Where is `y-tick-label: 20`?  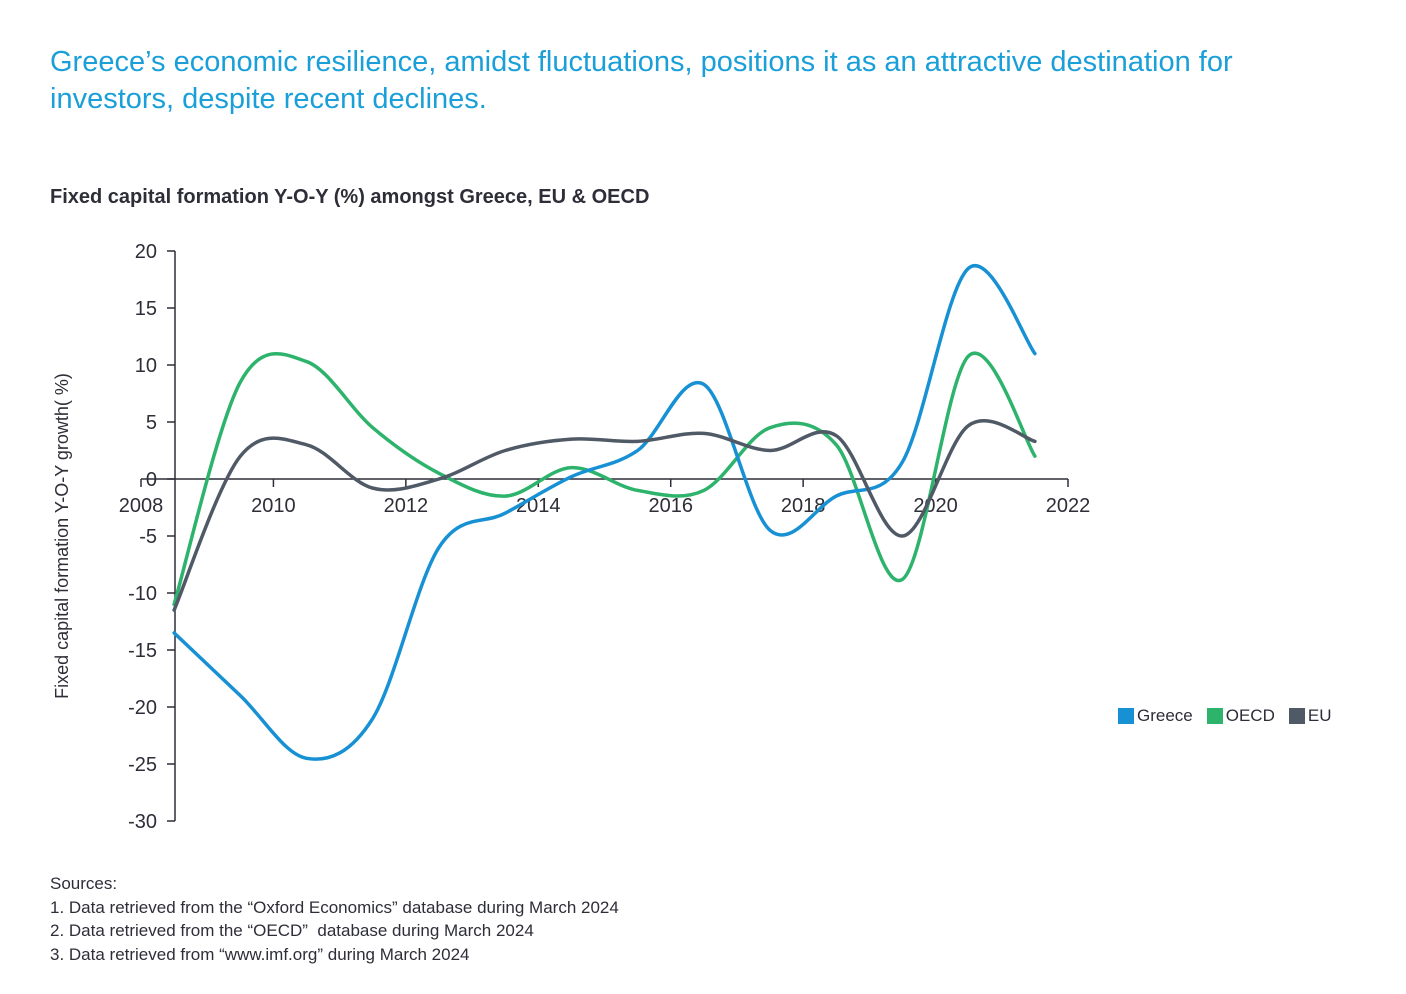
y-tick-label: 20 is located at coordinates (146, 252).